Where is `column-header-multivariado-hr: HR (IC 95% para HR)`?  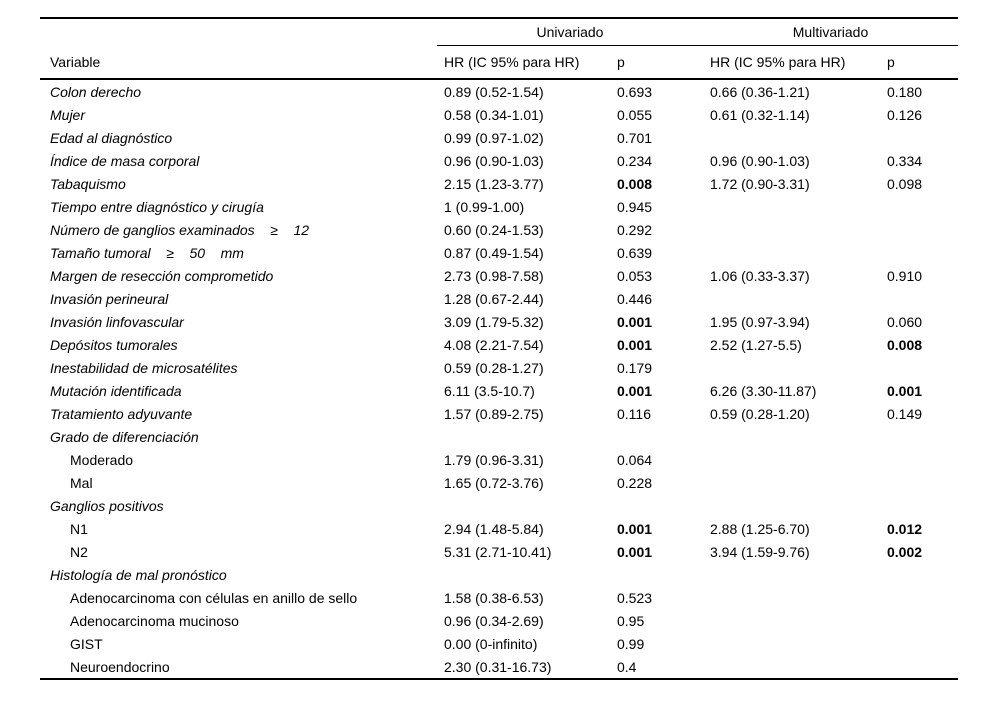
column-header-multivariado-hr: HR (IC 95% para HR) is located at coordinates (791, 62).